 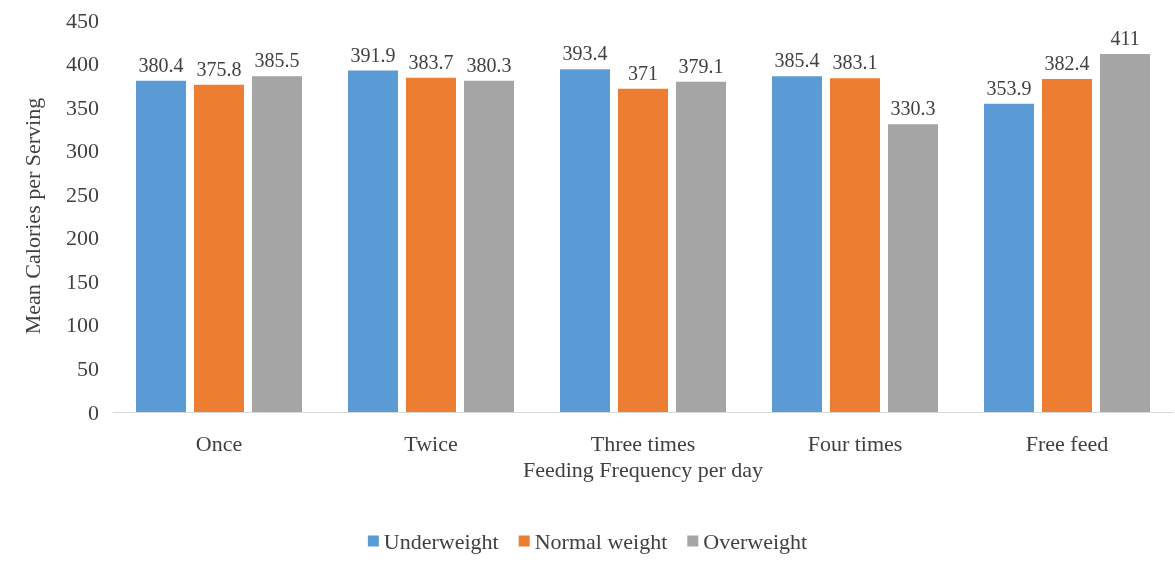 What do you see at coordinates (161, 64) in the screenshot?
I see `data-label: 380.4` at bounding box center [161, 64].